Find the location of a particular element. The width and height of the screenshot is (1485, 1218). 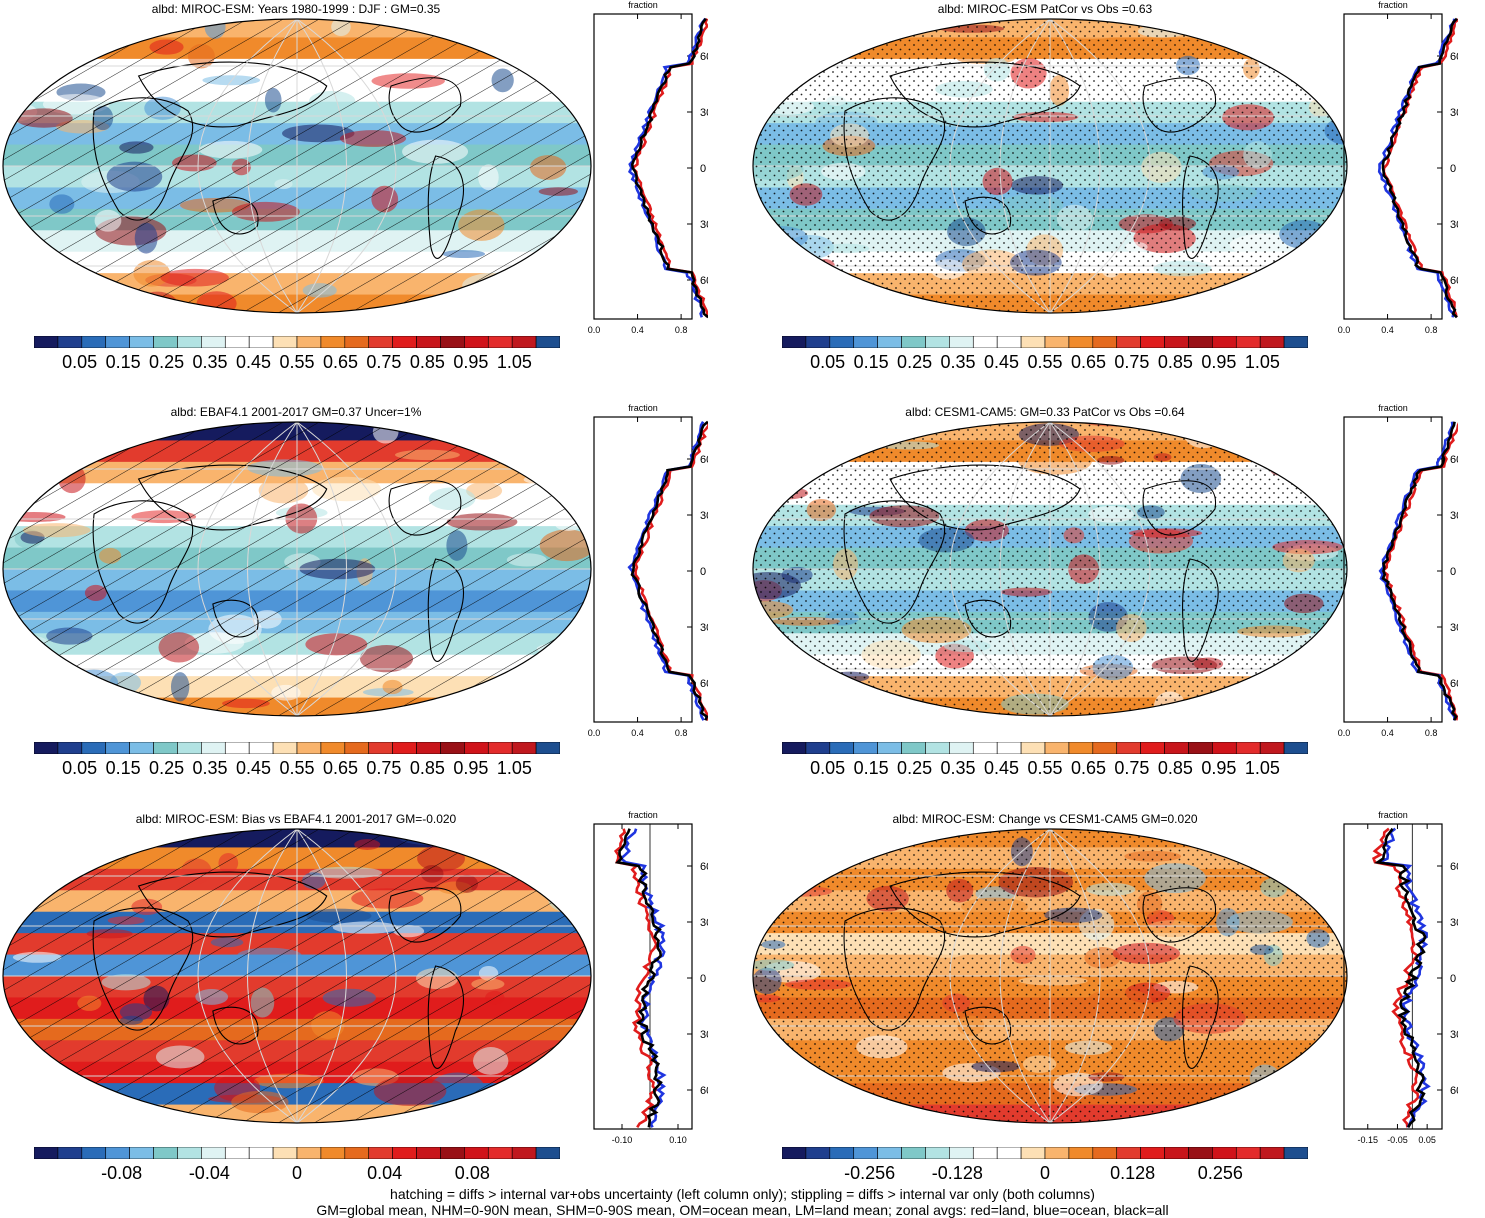

colorbar-tick-label: 0.128 is located at coordinates (1133, 1173).